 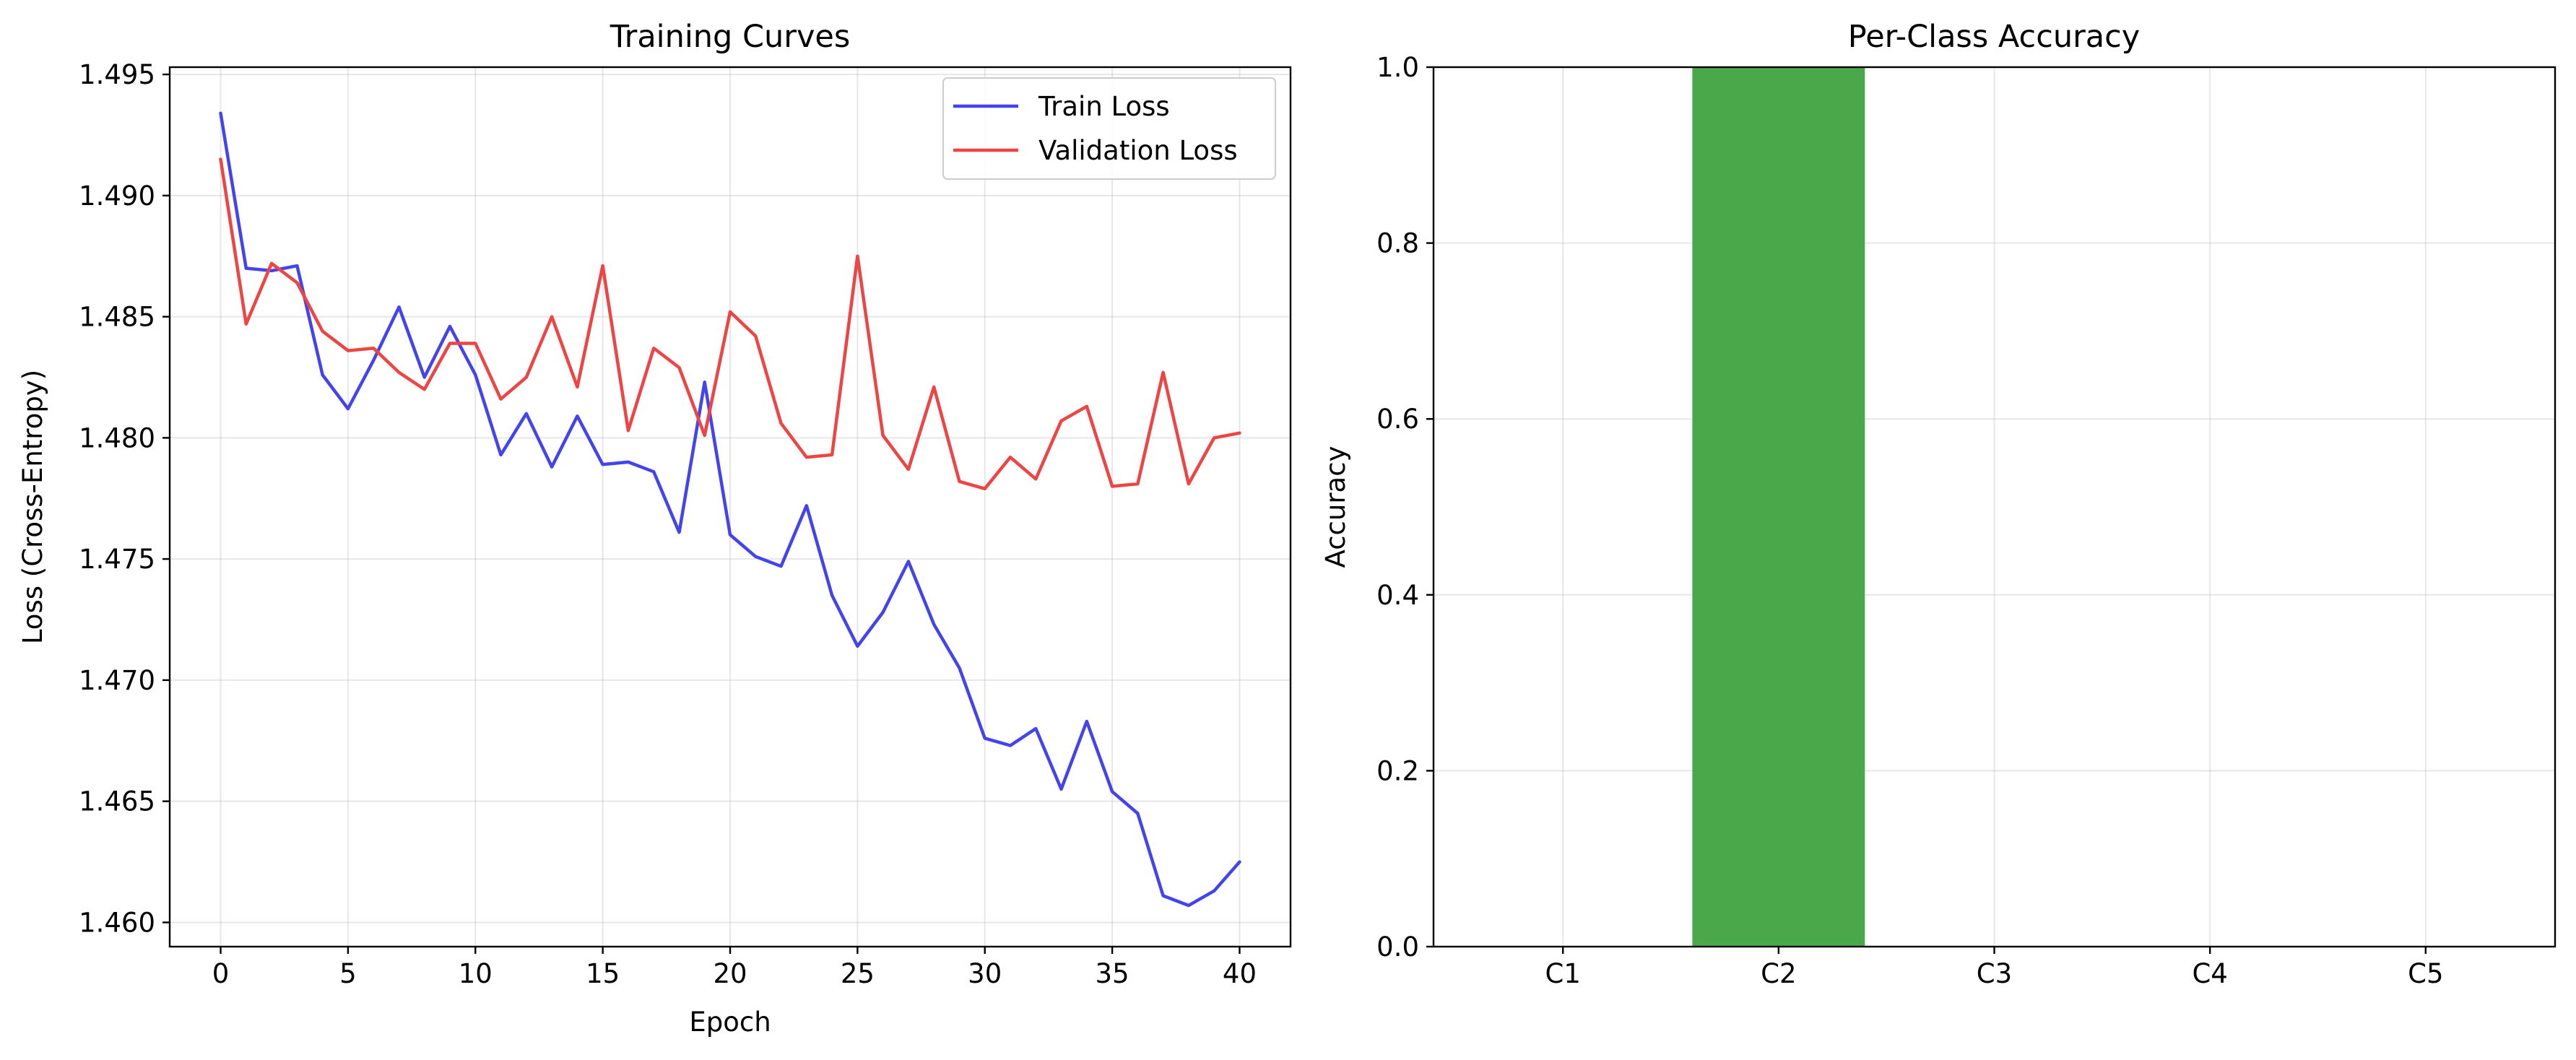 What do you see at coordinates (1397, 595) in the screenshot?
I see `y-tick-label: 0.4` at bounding box center [1397, 595].